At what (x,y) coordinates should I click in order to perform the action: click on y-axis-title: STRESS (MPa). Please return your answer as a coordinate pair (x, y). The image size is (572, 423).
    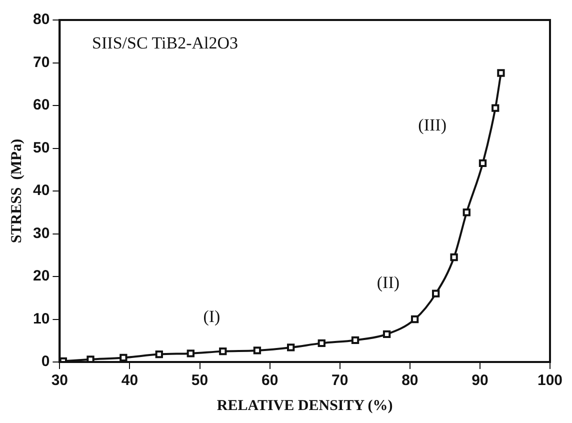
    Looking at the image, I should click on (16, 191).